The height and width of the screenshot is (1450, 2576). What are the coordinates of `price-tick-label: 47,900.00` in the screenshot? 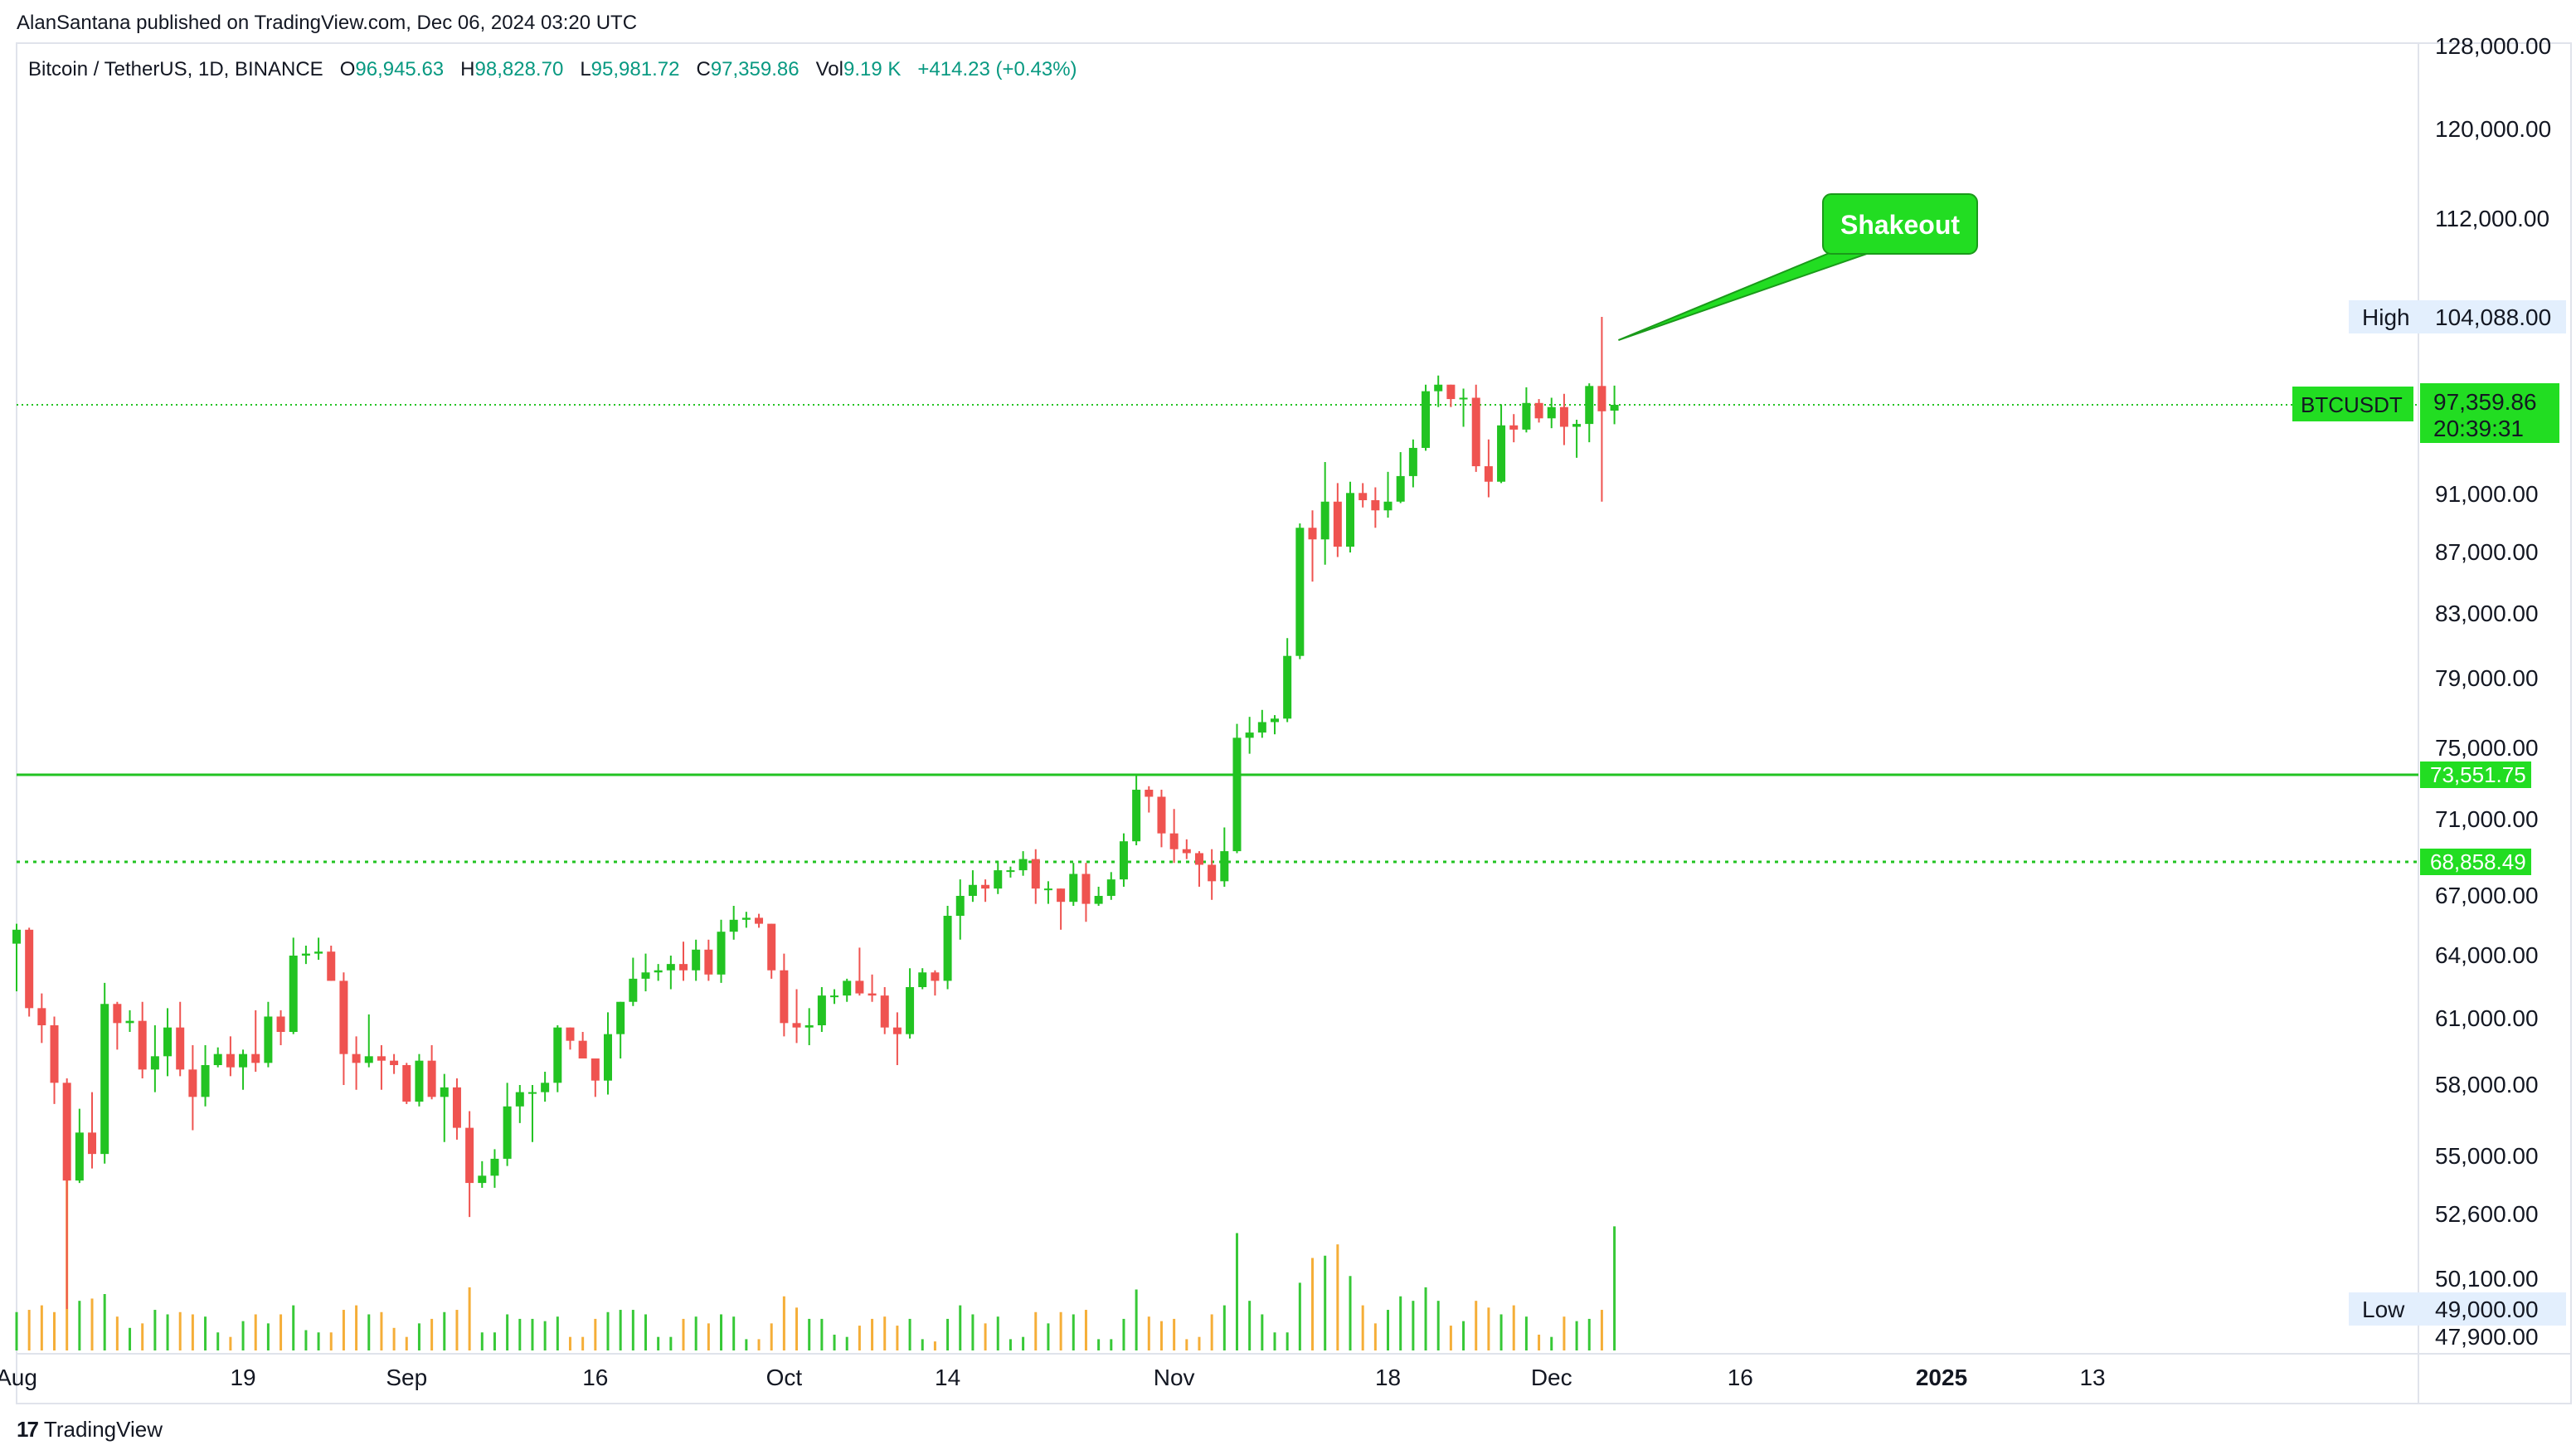 It's located at (2487, 1337).